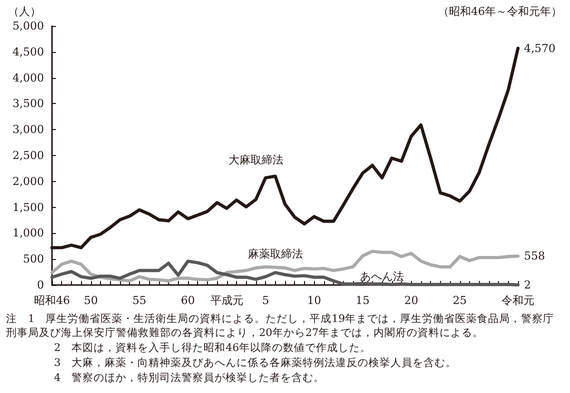  I want to click on text: 注 1 厚生労働省医薬・生活衛生局の資料による。ただし，平成19年までは，厚生労働省医薬食品局，警察庁刑事局及び海上保安庁警備救難部の各資料により，20年から27年までは，内閣府の資料による。, so click(280, 325).